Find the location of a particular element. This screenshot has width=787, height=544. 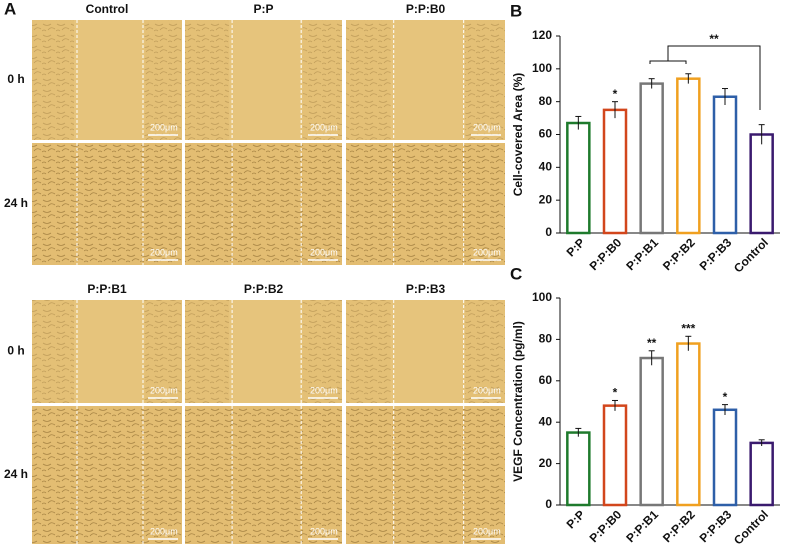

significance: *** is located at coordinates (688, 328).